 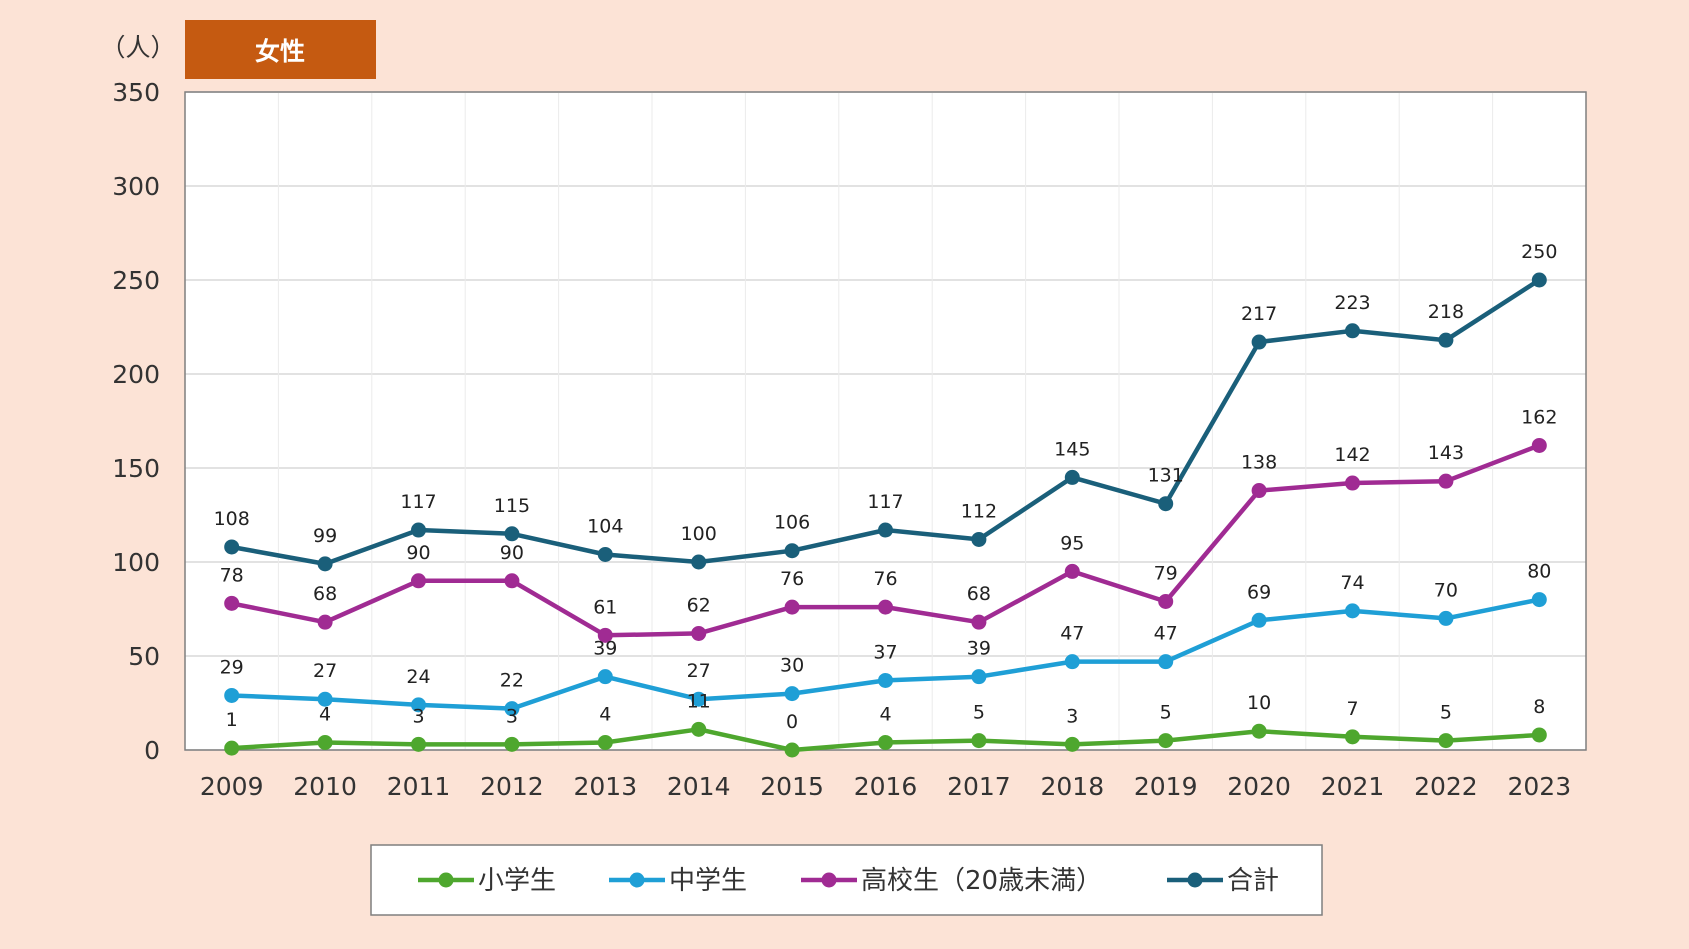 I want to click on data-label: 47, so click(x=1072, y=634).